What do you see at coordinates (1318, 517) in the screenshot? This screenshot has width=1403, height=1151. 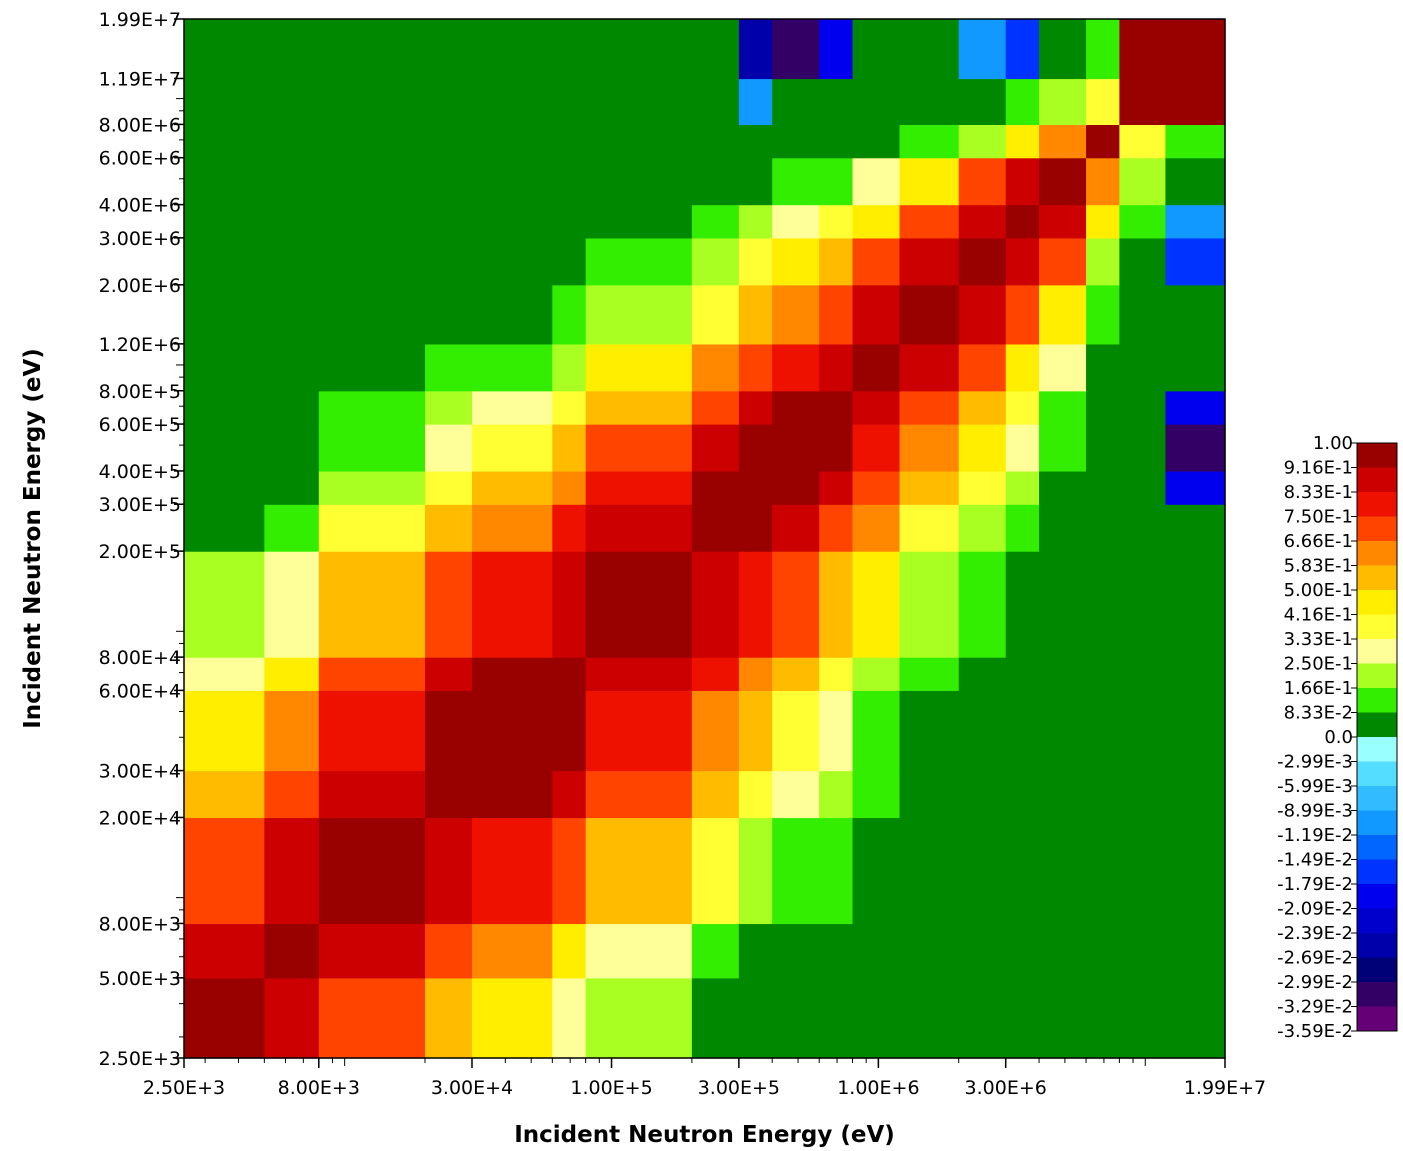 I see `colorbar-label: 7.50E-1` at bounding box center [1318, 517].